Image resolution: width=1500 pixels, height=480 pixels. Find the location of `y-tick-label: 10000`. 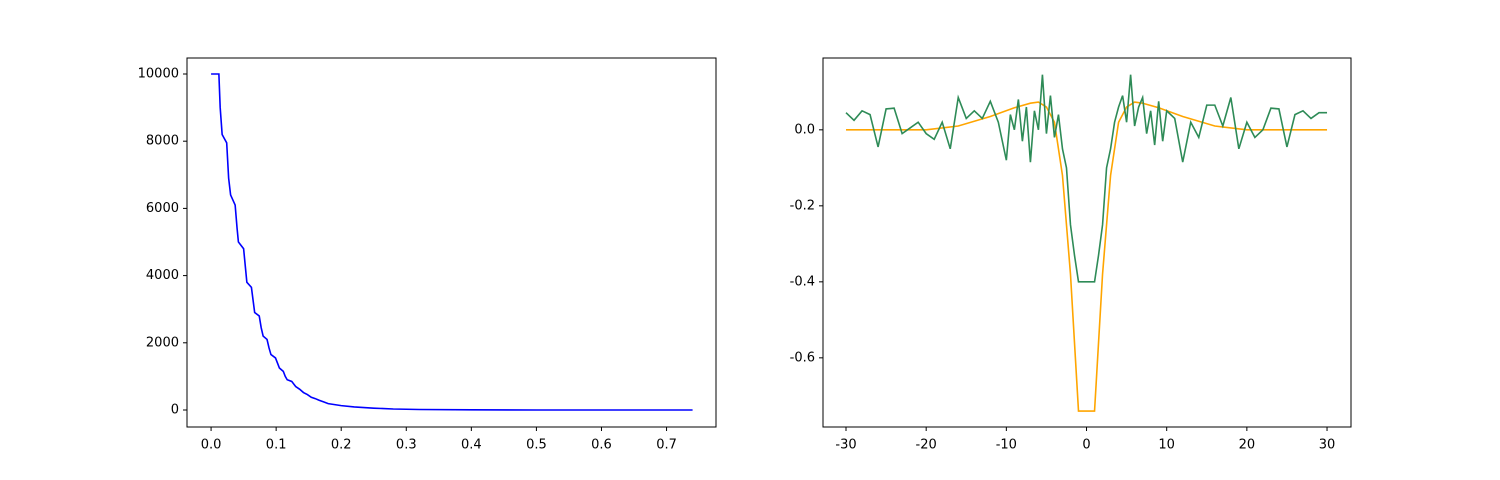

y-tick-label: 10000 is located at coordinates (158, 73).